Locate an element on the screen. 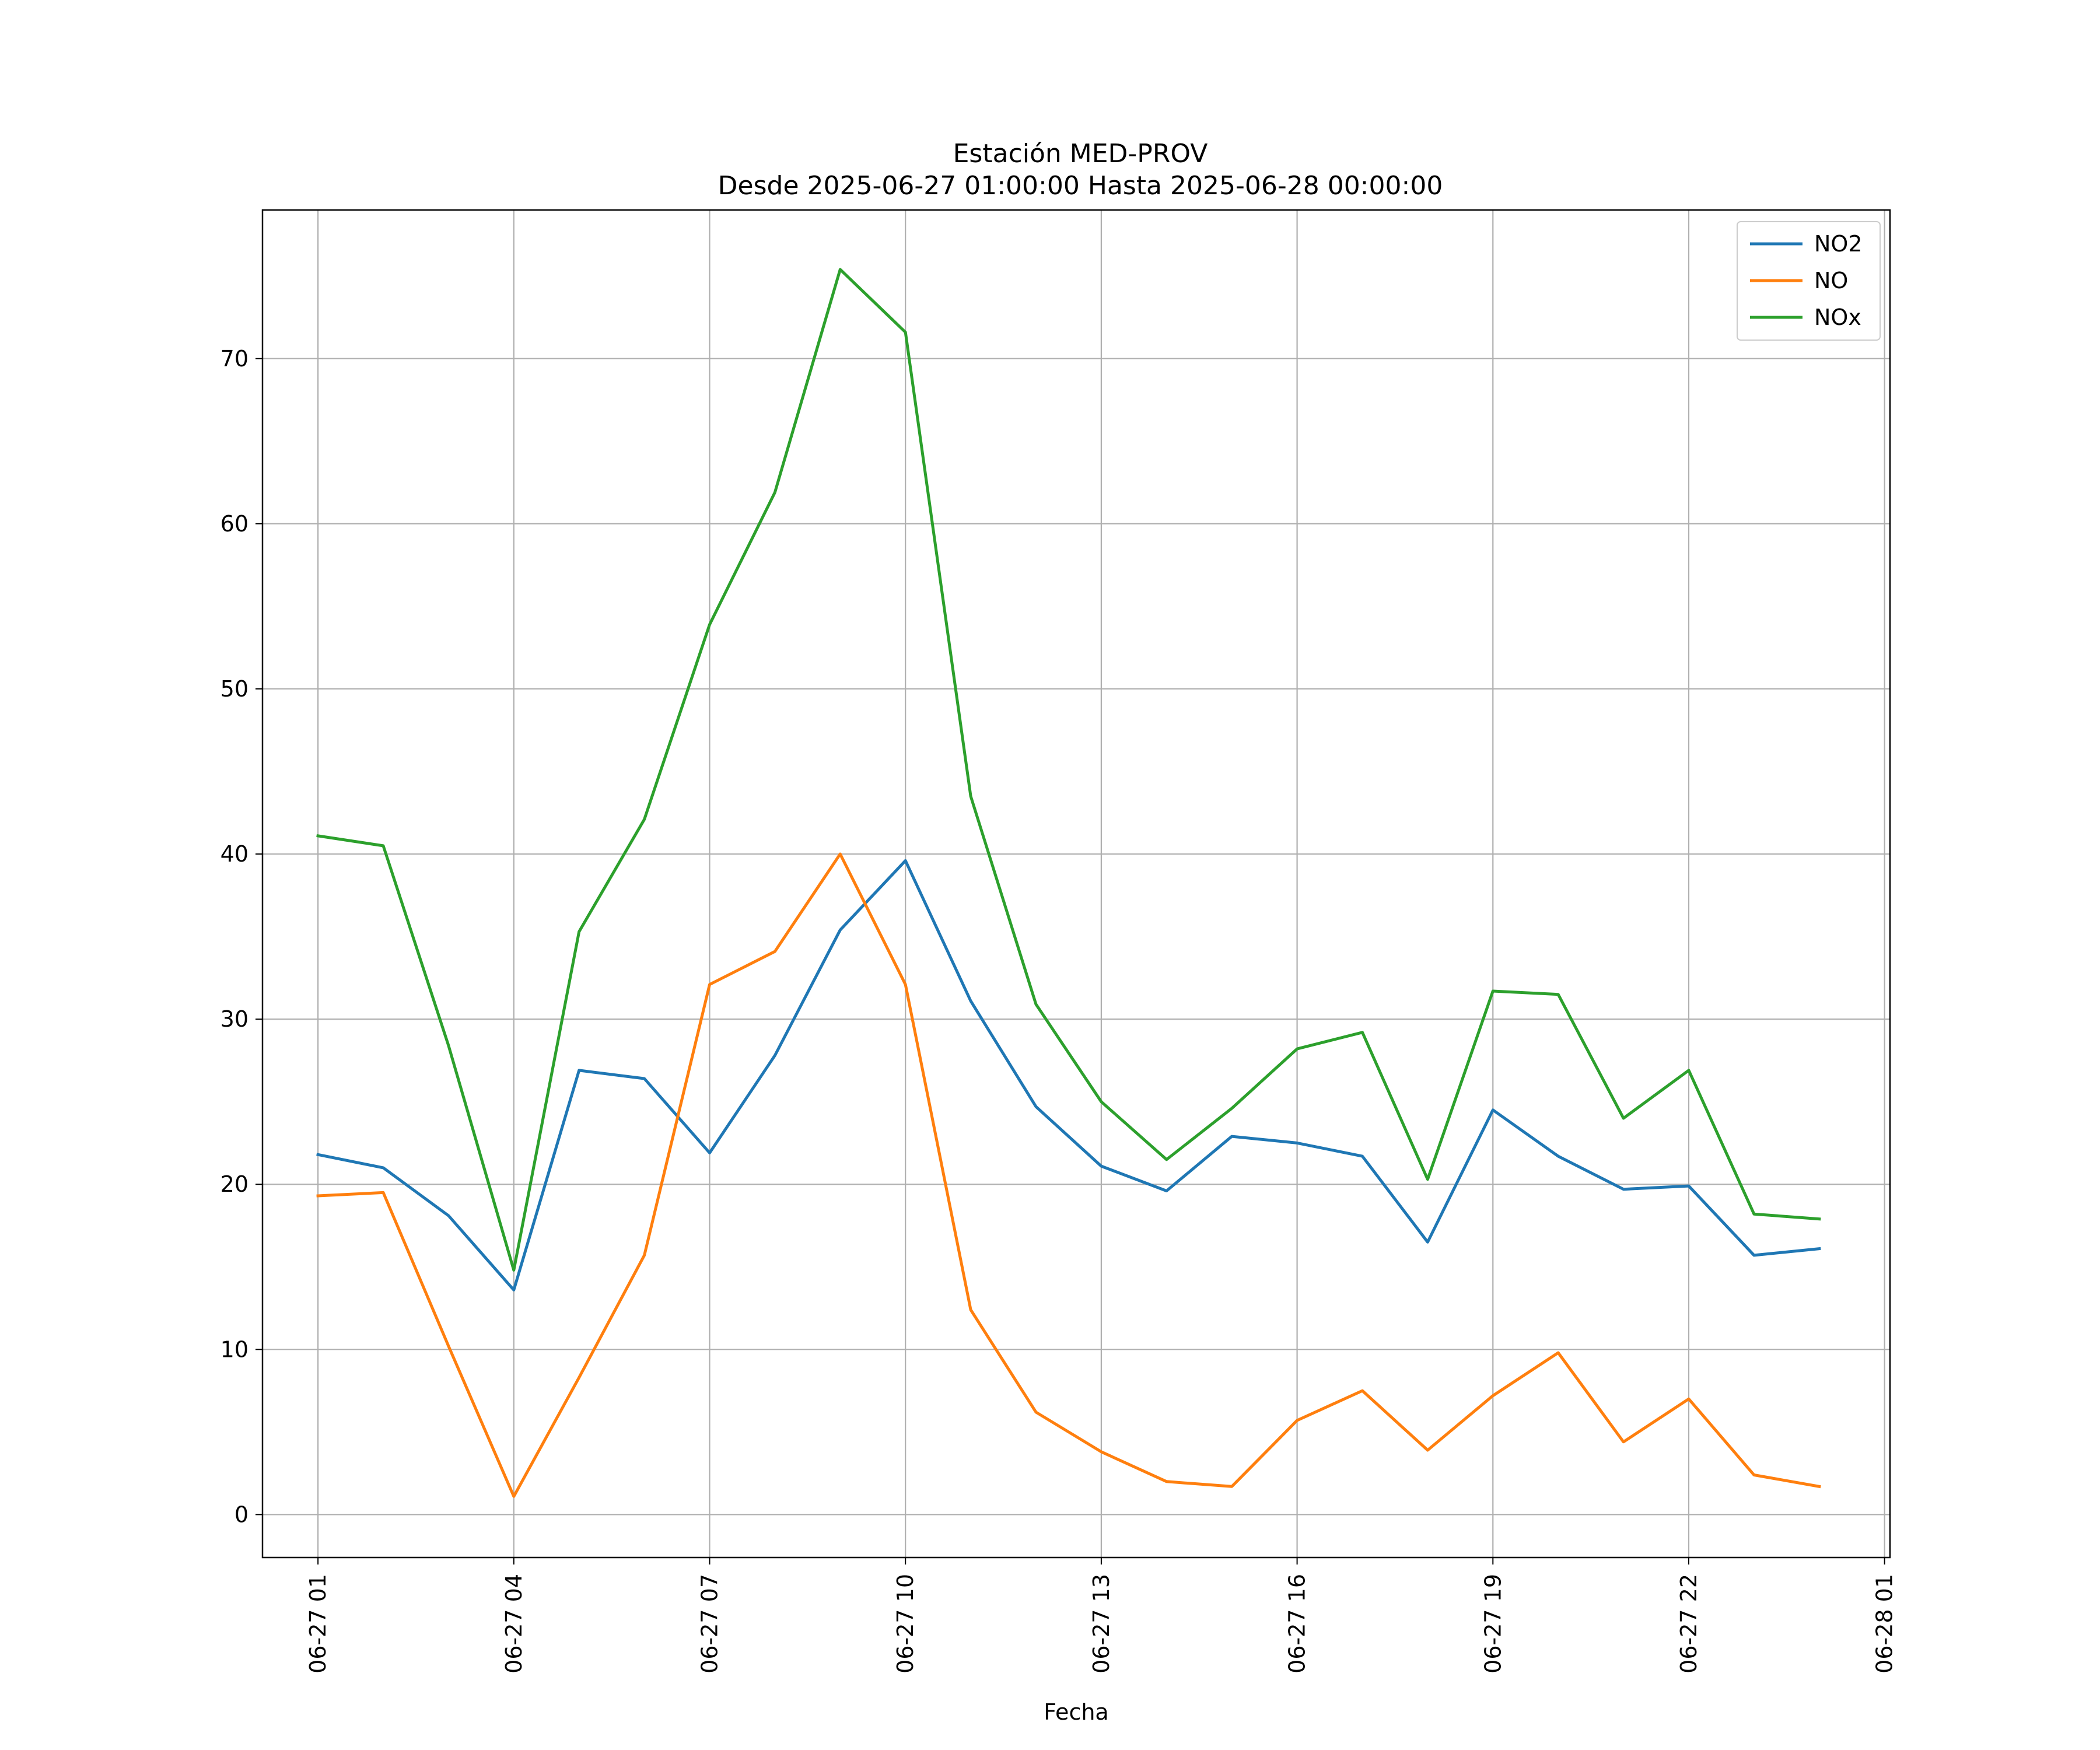  x-tick-label: 06-27 01 is located at coordinates (318, 1624).